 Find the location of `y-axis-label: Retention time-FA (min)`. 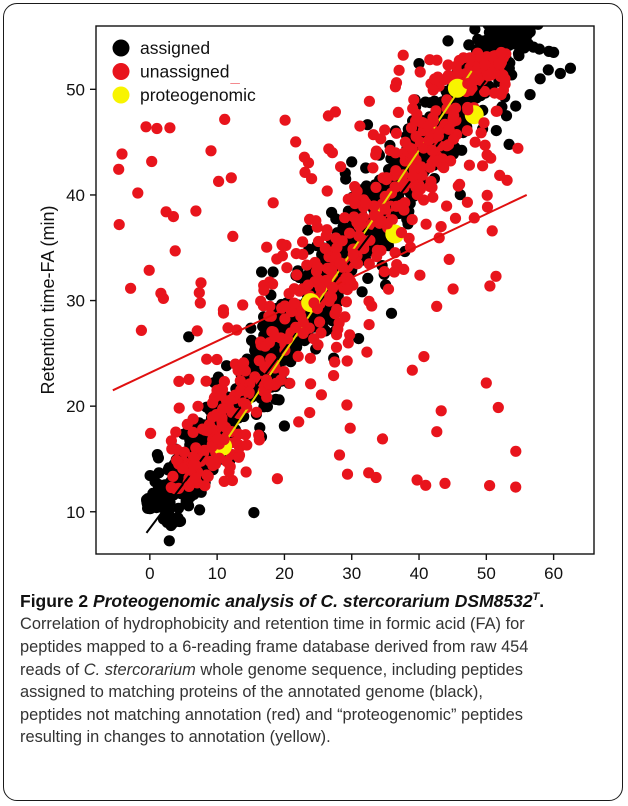

y-axis-label: Retention time-FA (min) is located at coordinates (48, 299).